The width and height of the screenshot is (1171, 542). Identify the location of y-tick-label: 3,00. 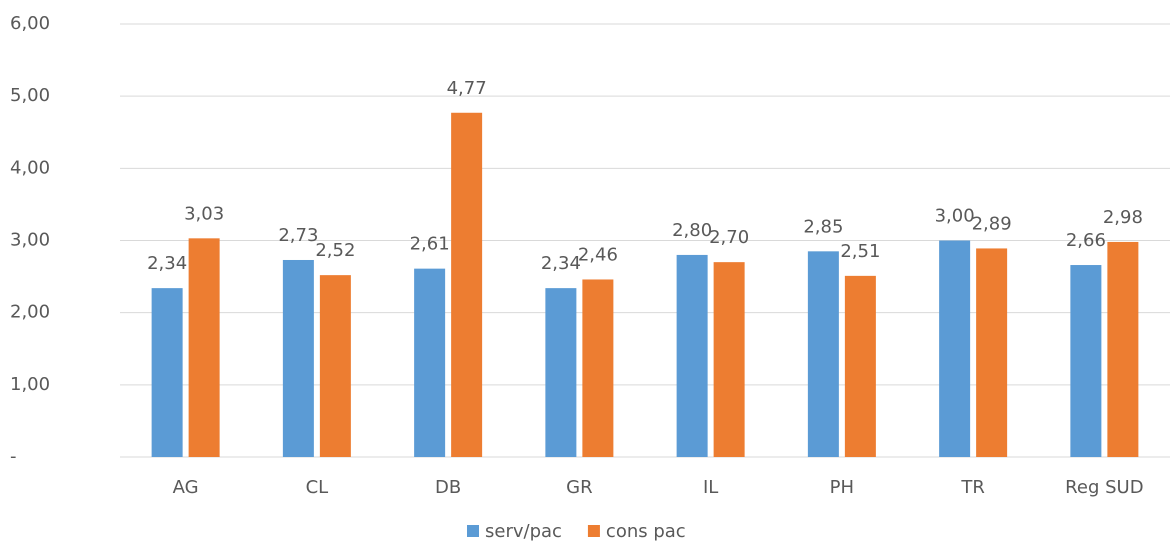
(30, 240).